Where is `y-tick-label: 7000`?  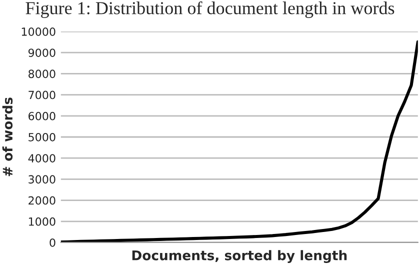
y-tick-label: 7000 is located at coordinates (42, 95).